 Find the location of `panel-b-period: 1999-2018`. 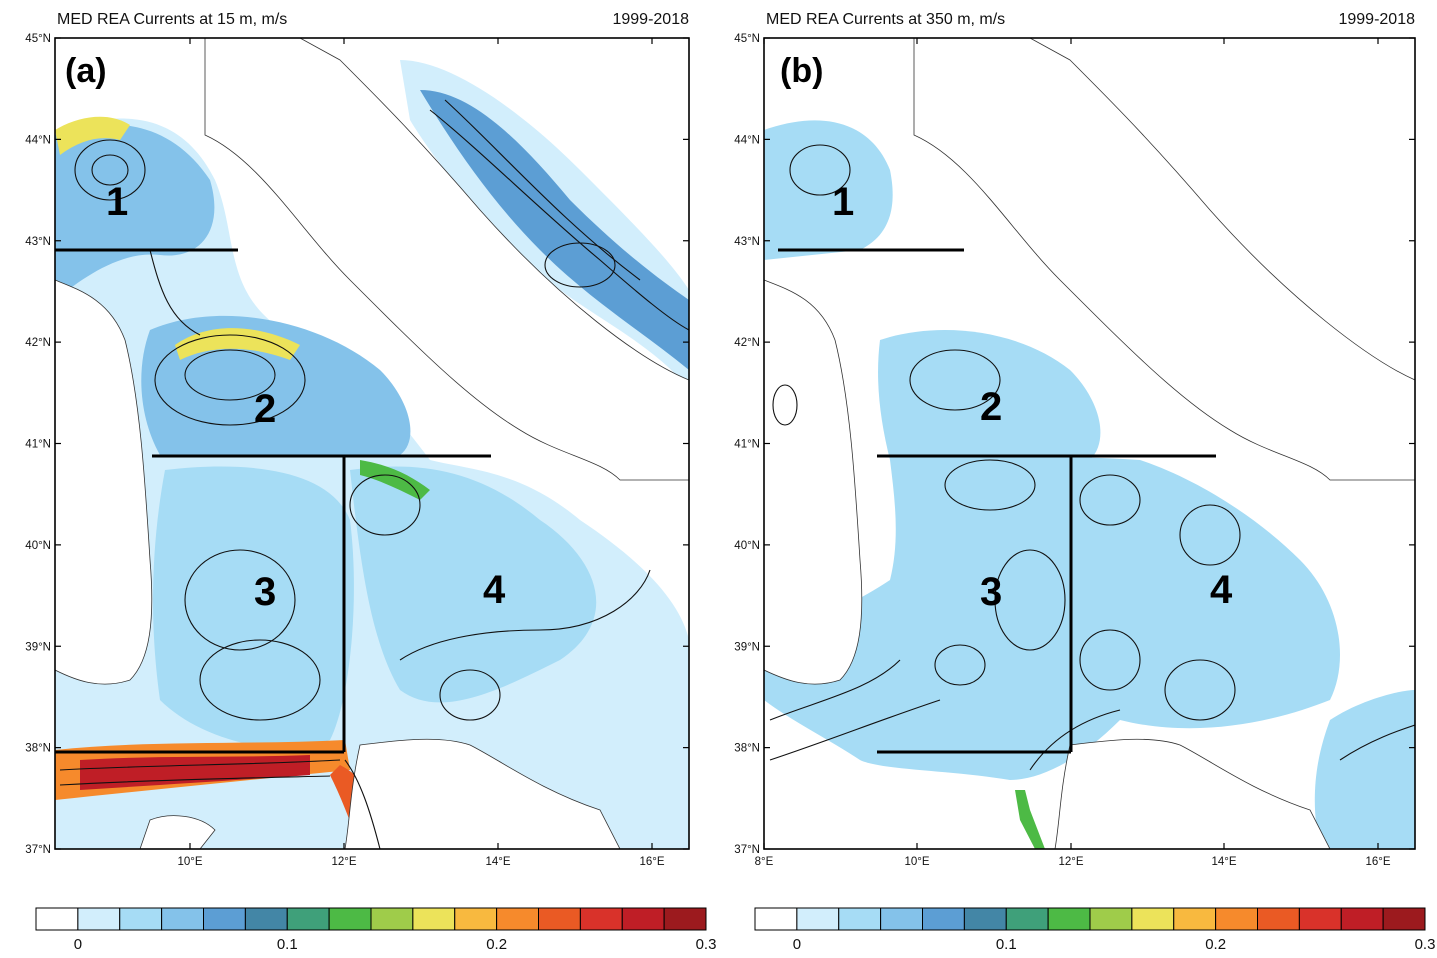

panel-b-period: 1999-2018 is located at coordinates (1376, 19).